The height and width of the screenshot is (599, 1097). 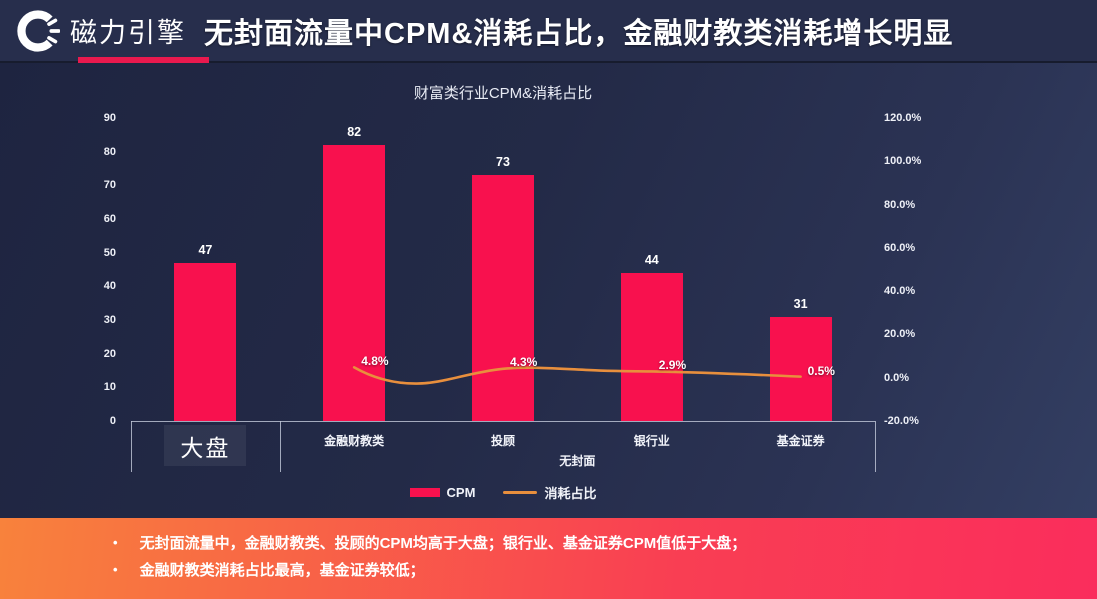 What do you see at coordinates (109, 387) in the screenshot?
I see `y-axis-left-tick: 10` at bounding box center [109, 387].